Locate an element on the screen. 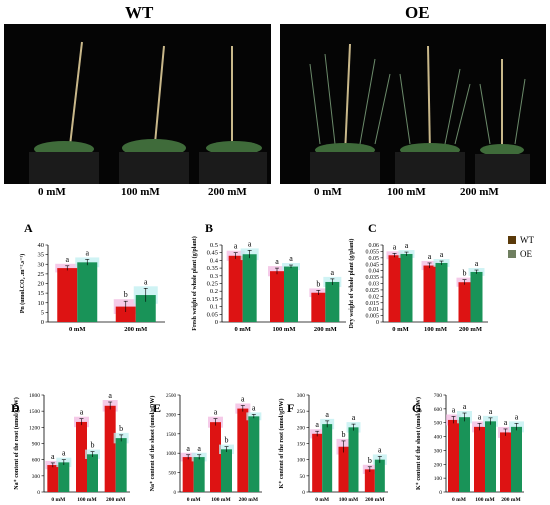  bar-wt-f is located at coordinates (343, 469).